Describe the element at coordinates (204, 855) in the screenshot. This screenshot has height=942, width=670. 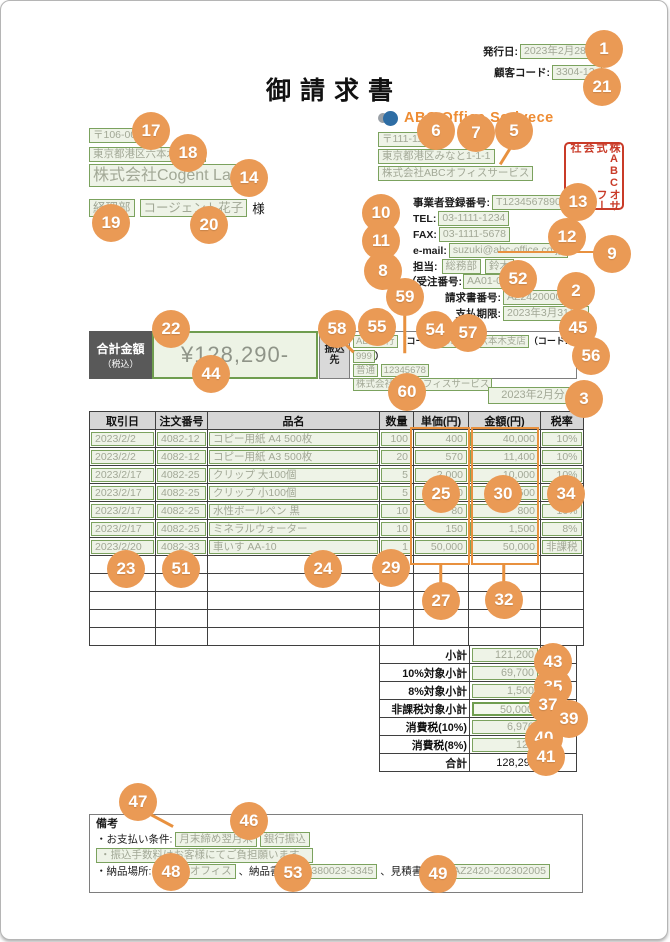
I see `fee-note-field: ・振込手数料はお客様にてご負担願います。` at that location.